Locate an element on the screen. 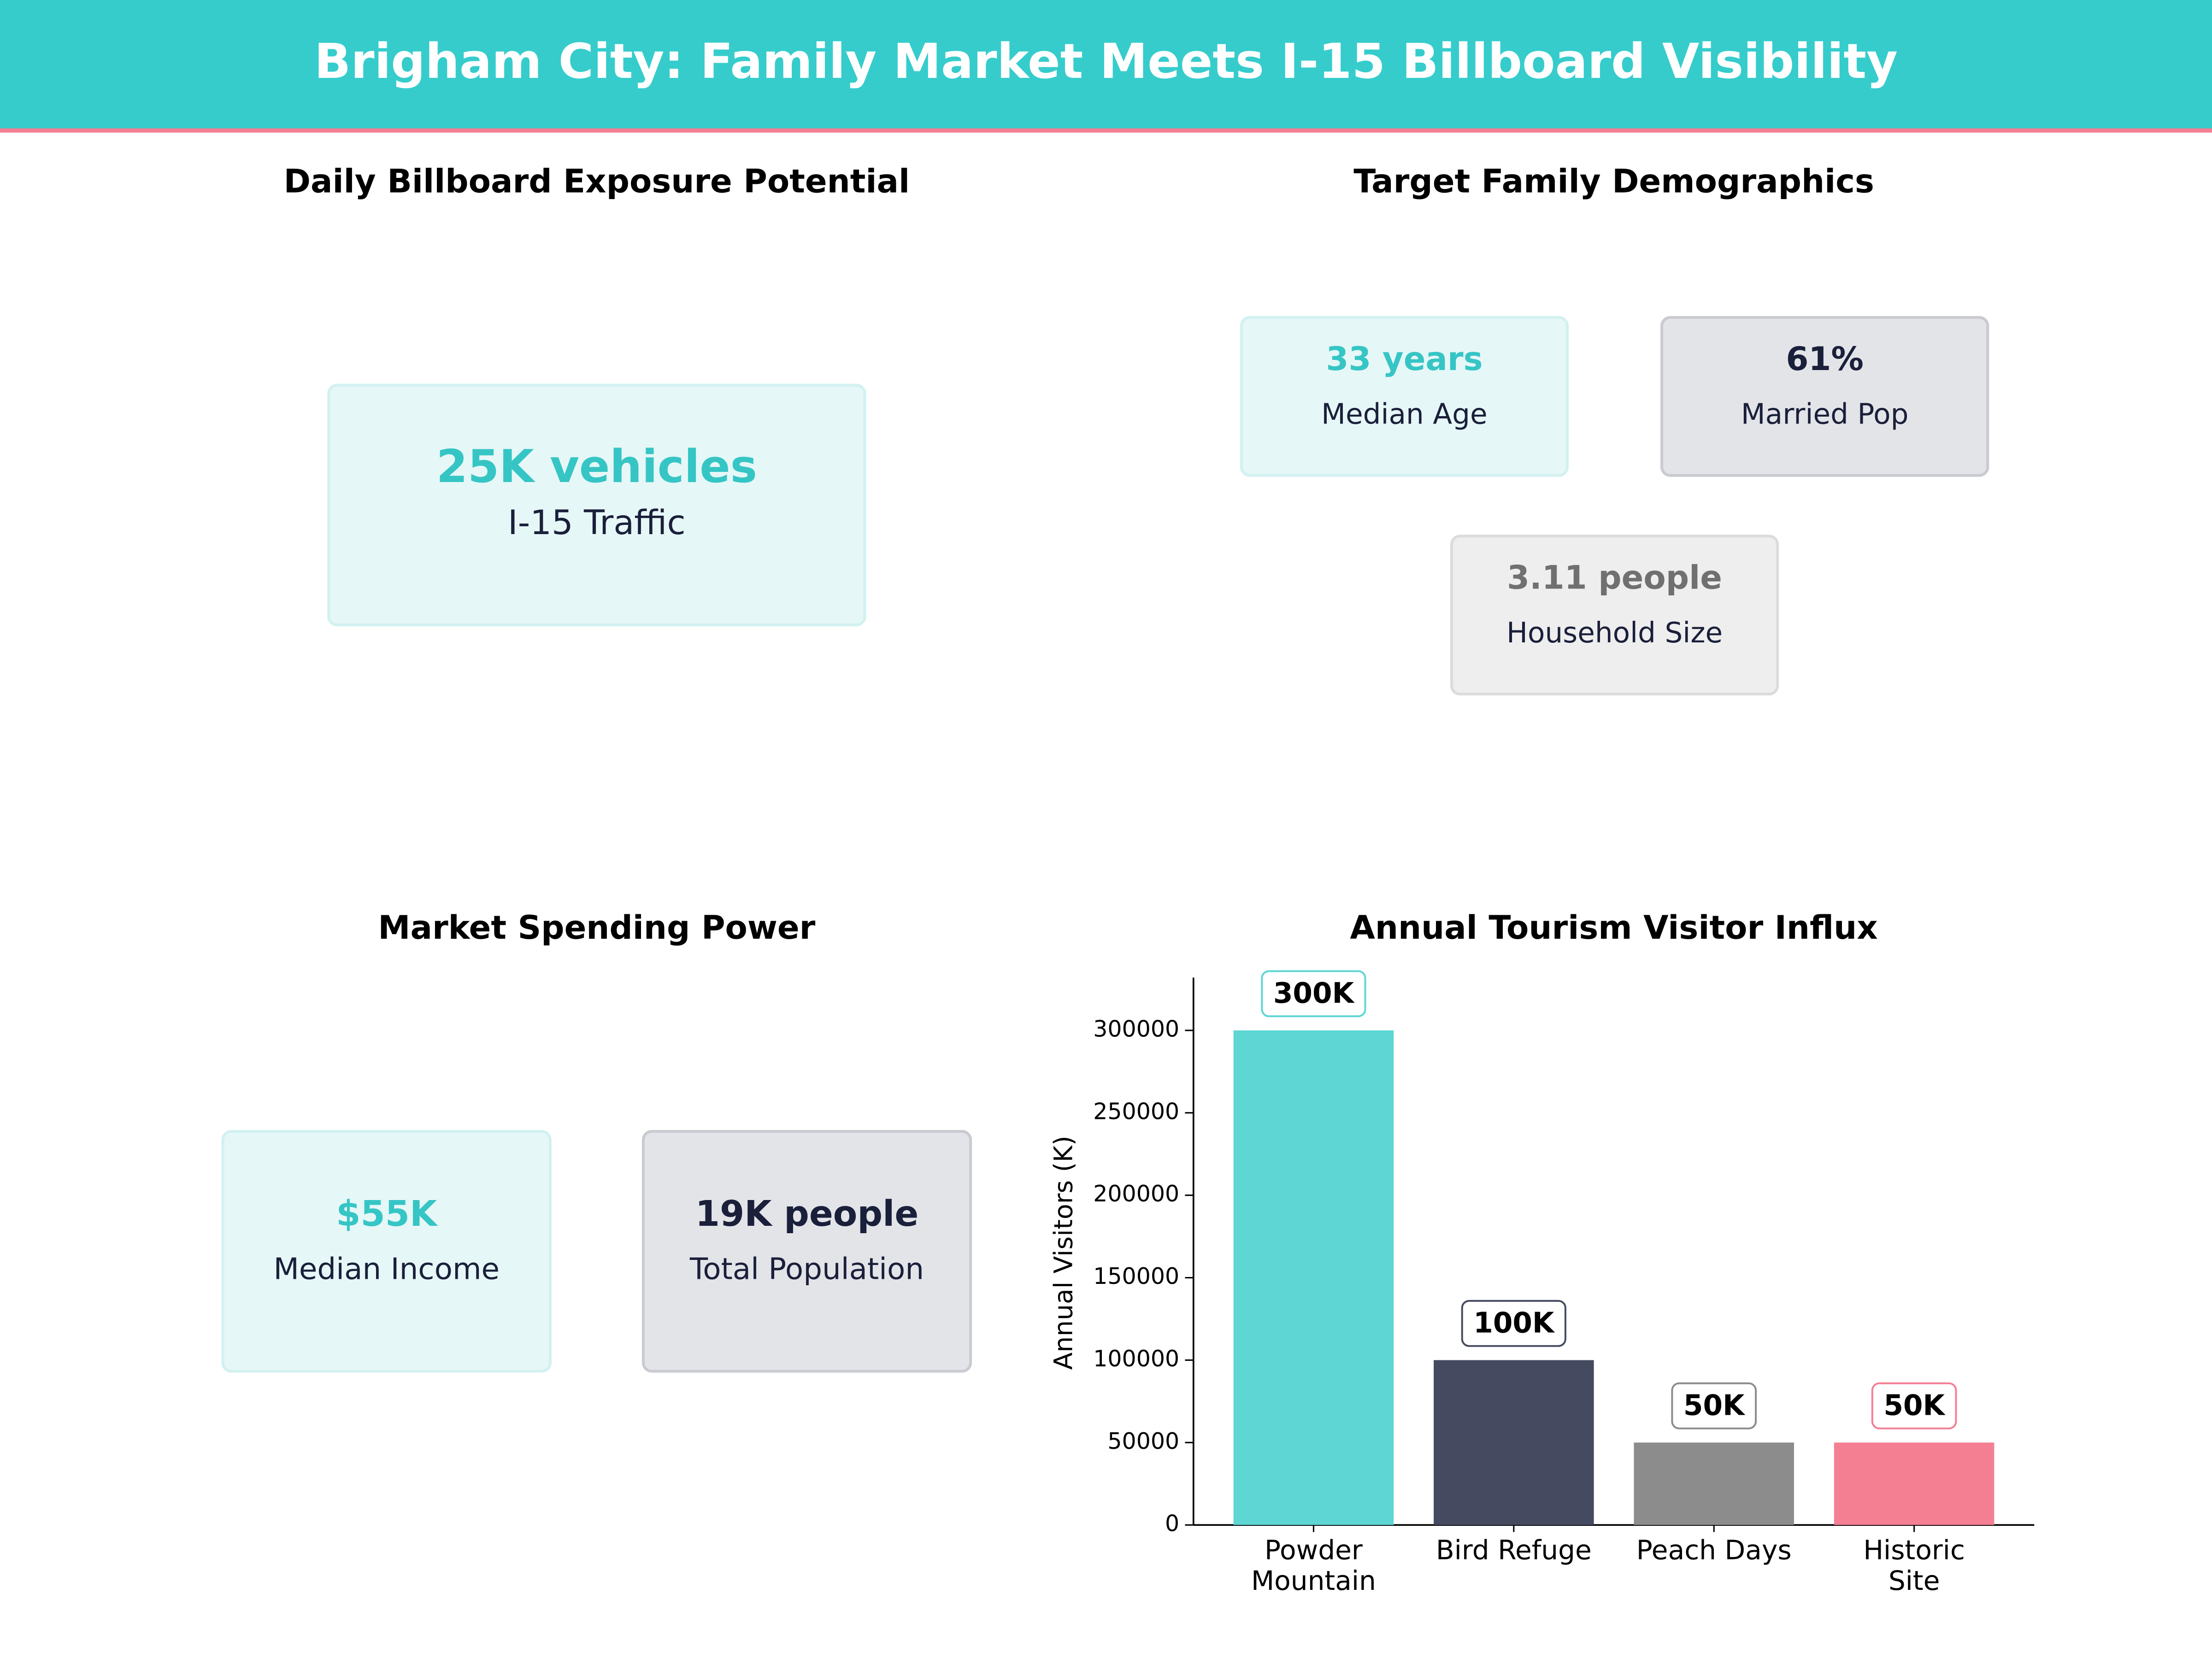  kpi-label: I-15 Traffic is located at coordinates (597, 522).